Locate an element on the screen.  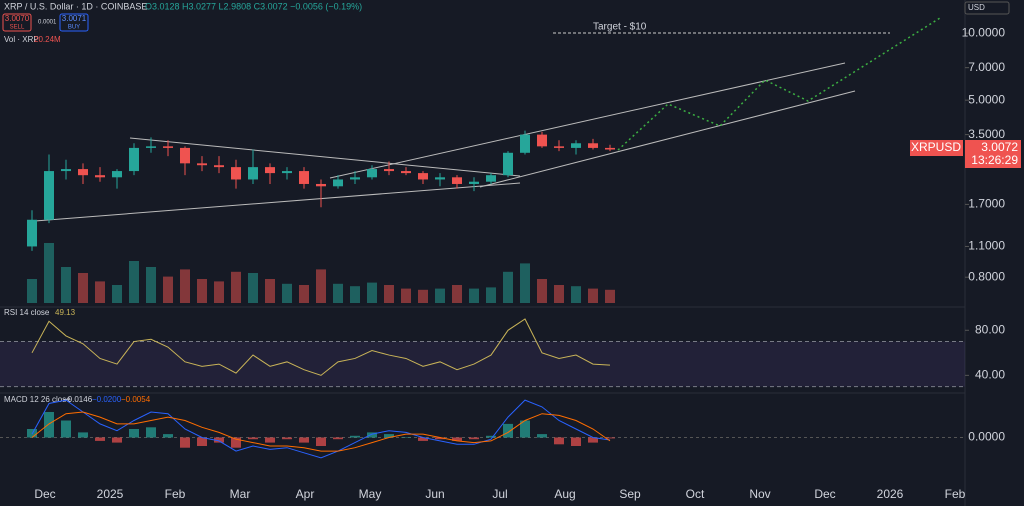
symbol-tag is located at coordinates (936, 148).